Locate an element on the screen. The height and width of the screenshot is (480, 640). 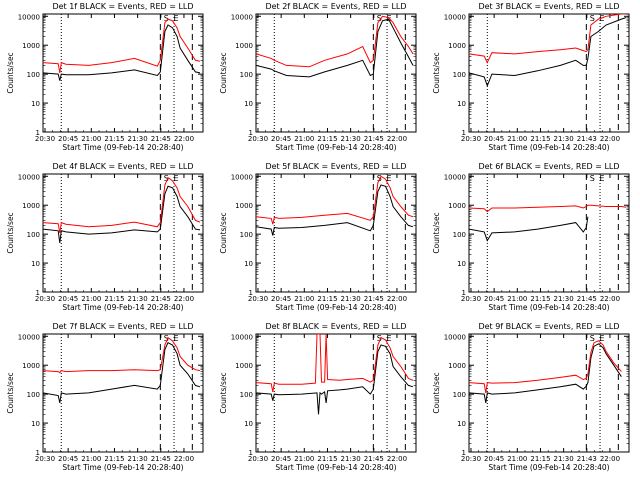
chart-title: Det 6f BLACK = Events, RED = LLD is located at coordinates (548, 166).